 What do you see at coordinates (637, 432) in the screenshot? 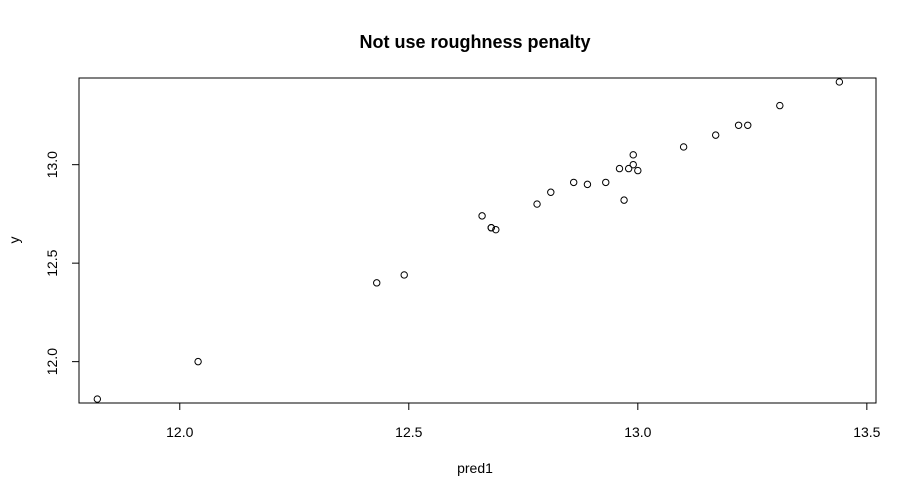
I see `x-tick-label: 13.0` at bounding box center [637, 432].